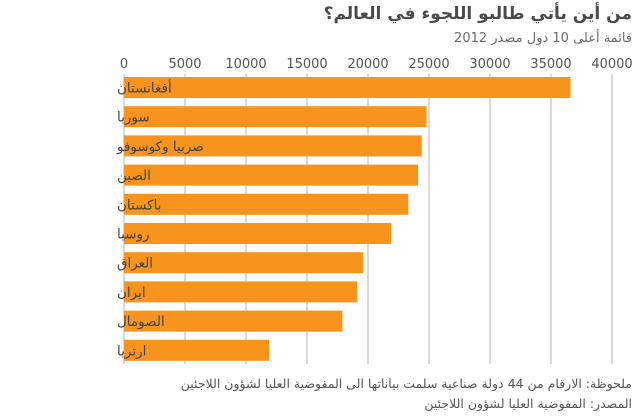  I want to click on x-tick-label: 40000, so click(611, 64).